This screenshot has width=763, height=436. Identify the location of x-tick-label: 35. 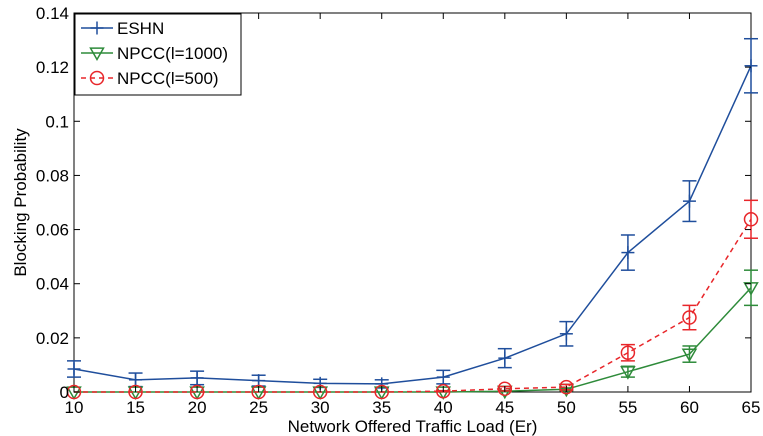
(381, 407).